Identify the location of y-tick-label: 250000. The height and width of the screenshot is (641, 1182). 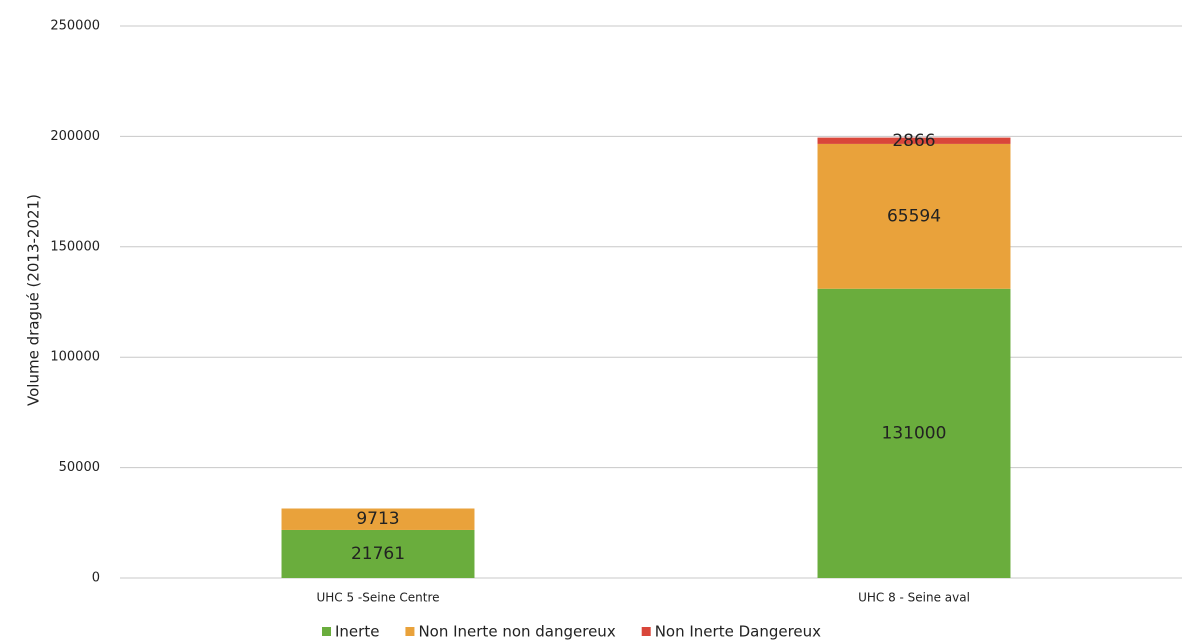
(75, 26).